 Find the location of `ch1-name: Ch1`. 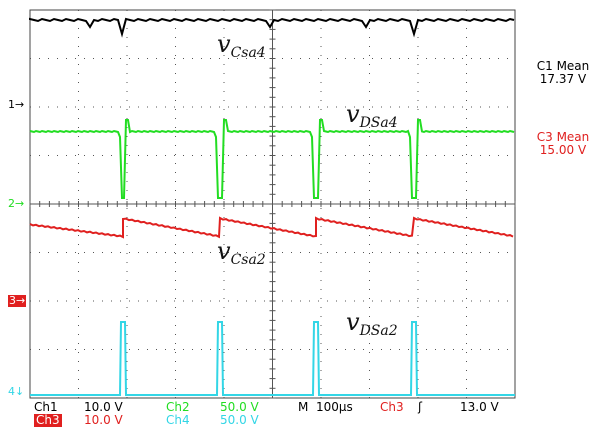

ch1-name: Ch1 is located at coordinates (46, 407).